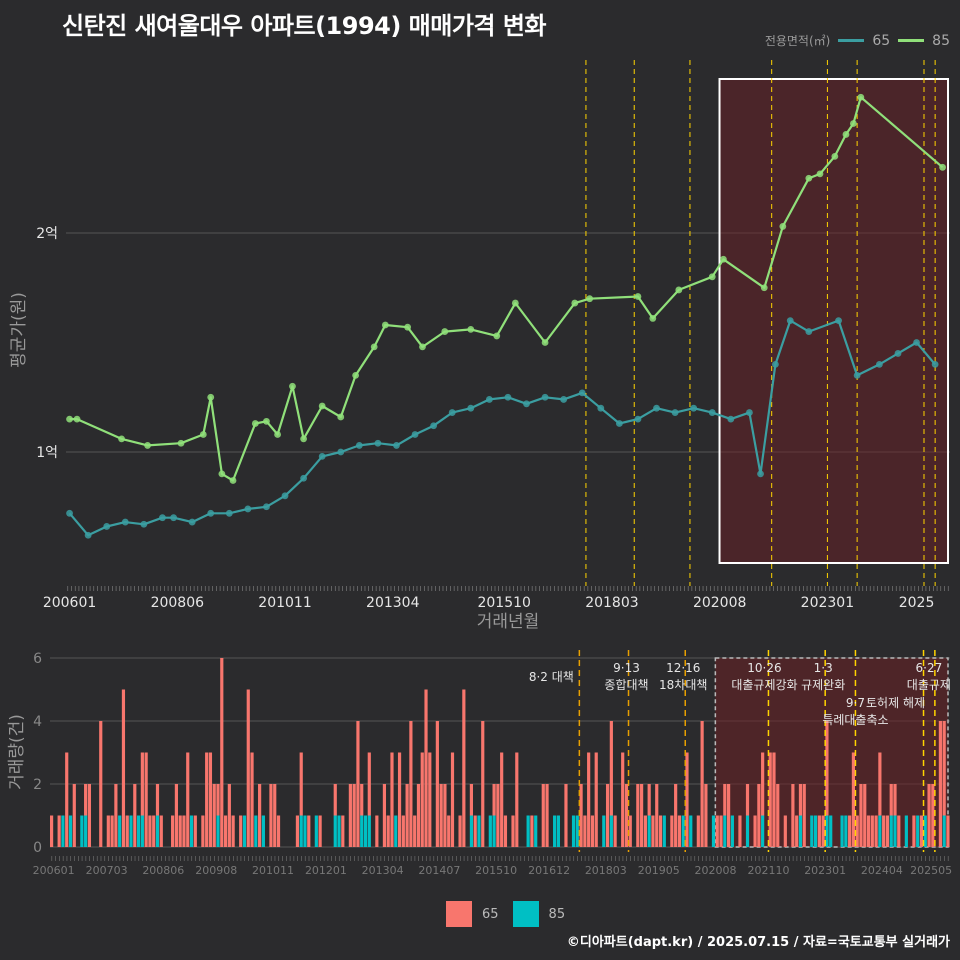  I want to click on volume-xtick-label: 201905, so click(659, 870).